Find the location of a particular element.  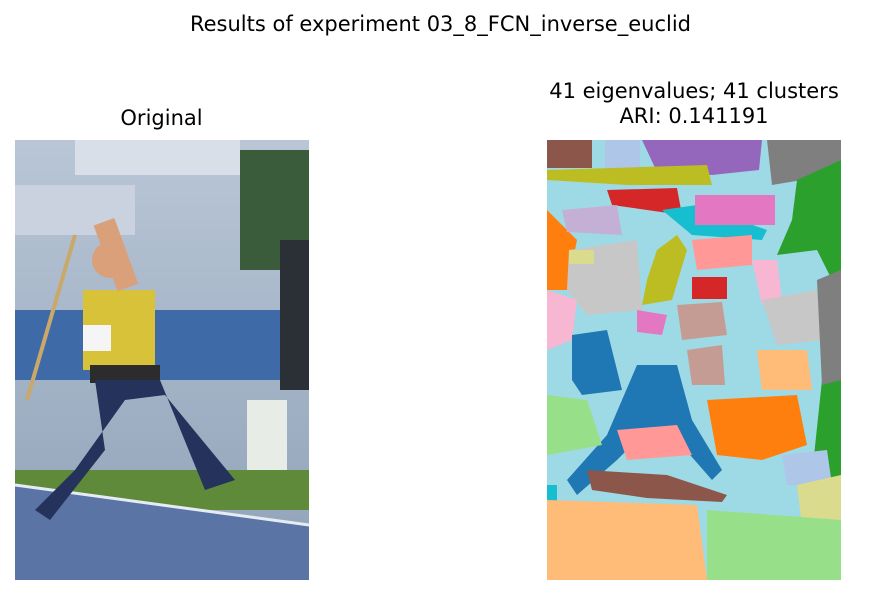

cluster-lightblue-top is located at coordinates (622, 154).